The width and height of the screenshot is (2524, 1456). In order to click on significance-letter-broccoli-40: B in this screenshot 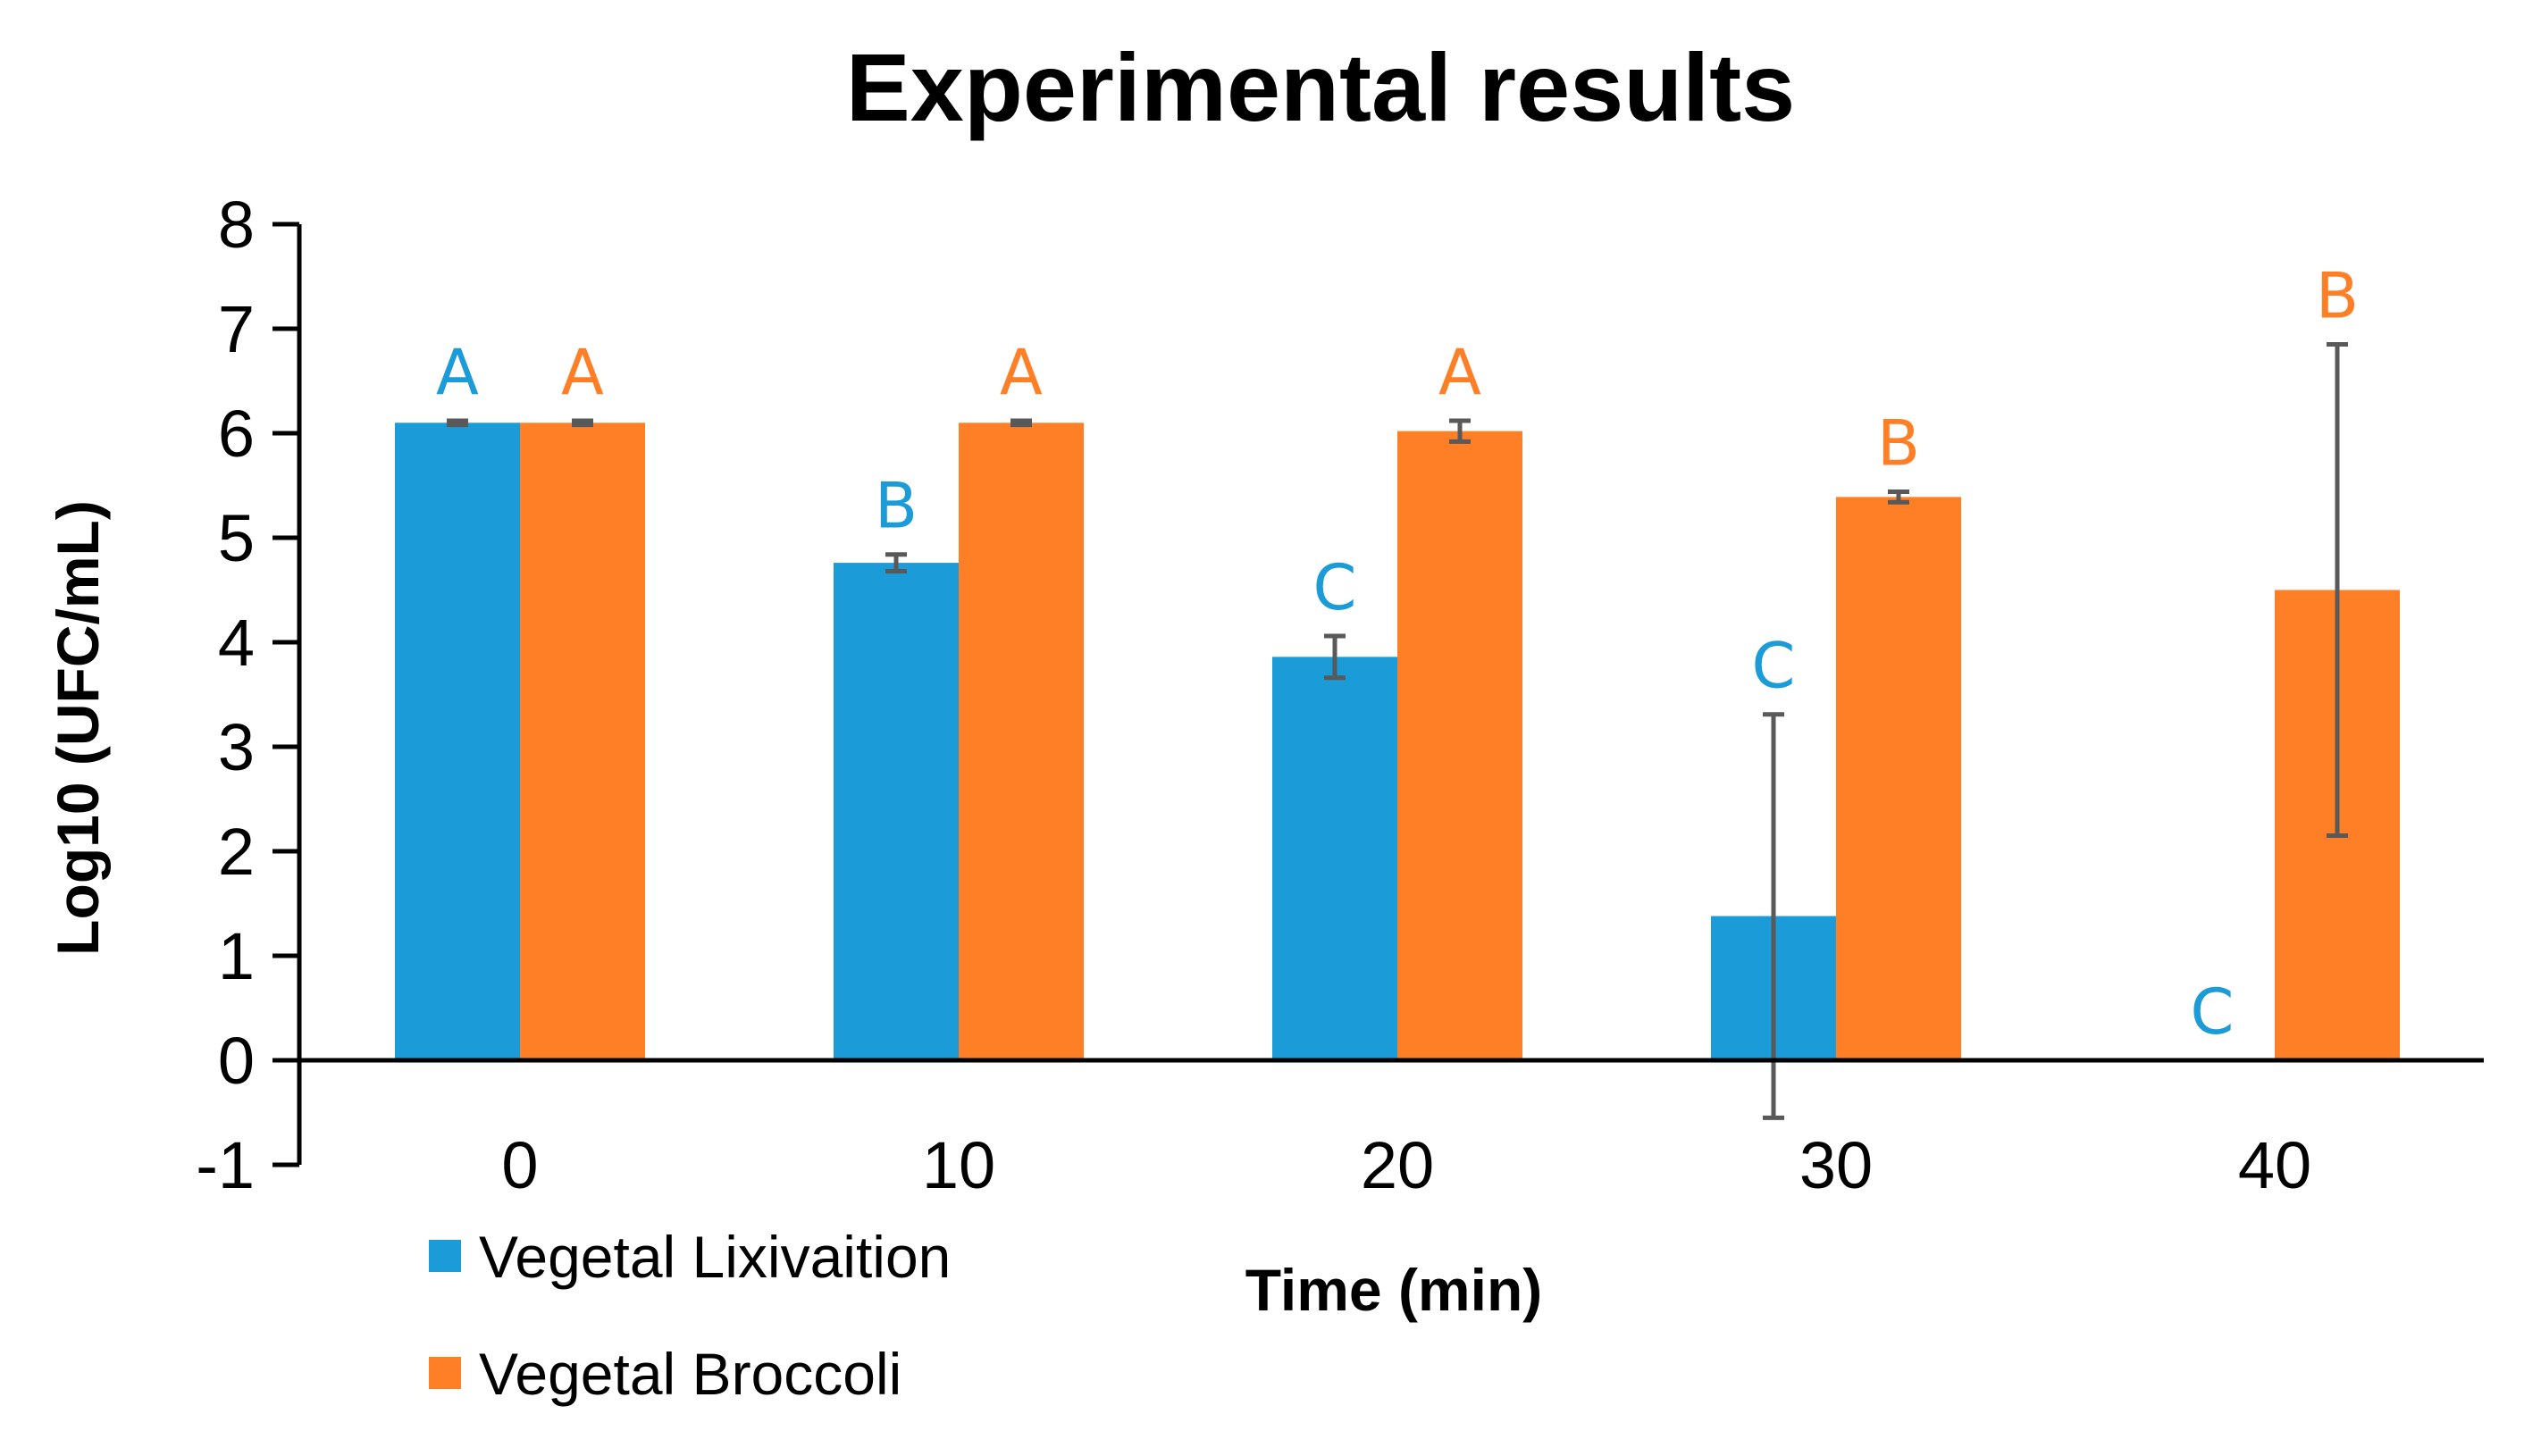, I will do `click(2337, 296)`.